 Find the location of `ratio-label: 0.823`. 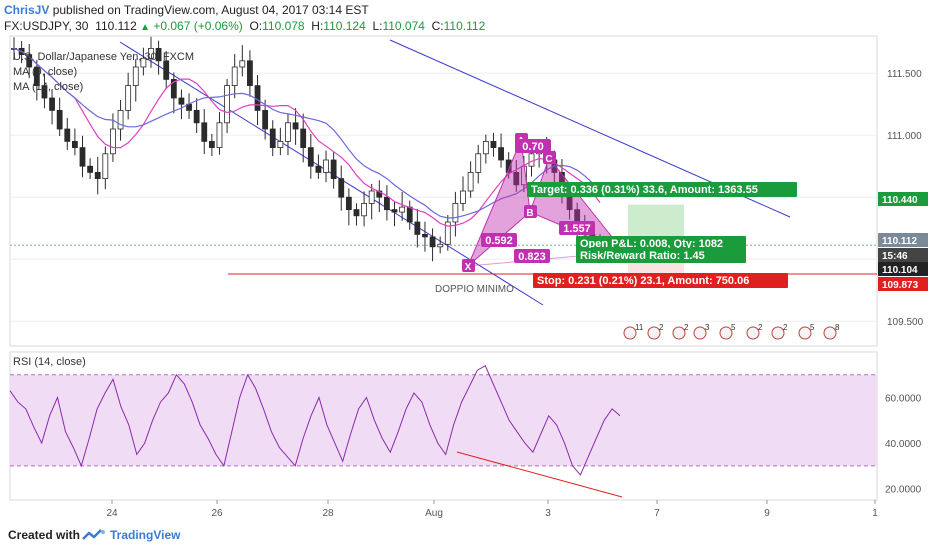

ratio-label: 0.823 is located at coordinates (532, 257).